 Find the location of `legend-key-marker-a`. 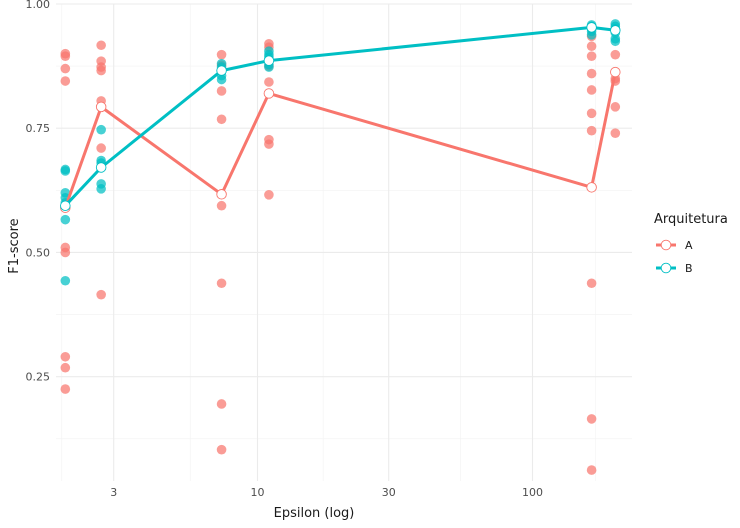

legend-key-marker-a is located at coordinates (666, 245).